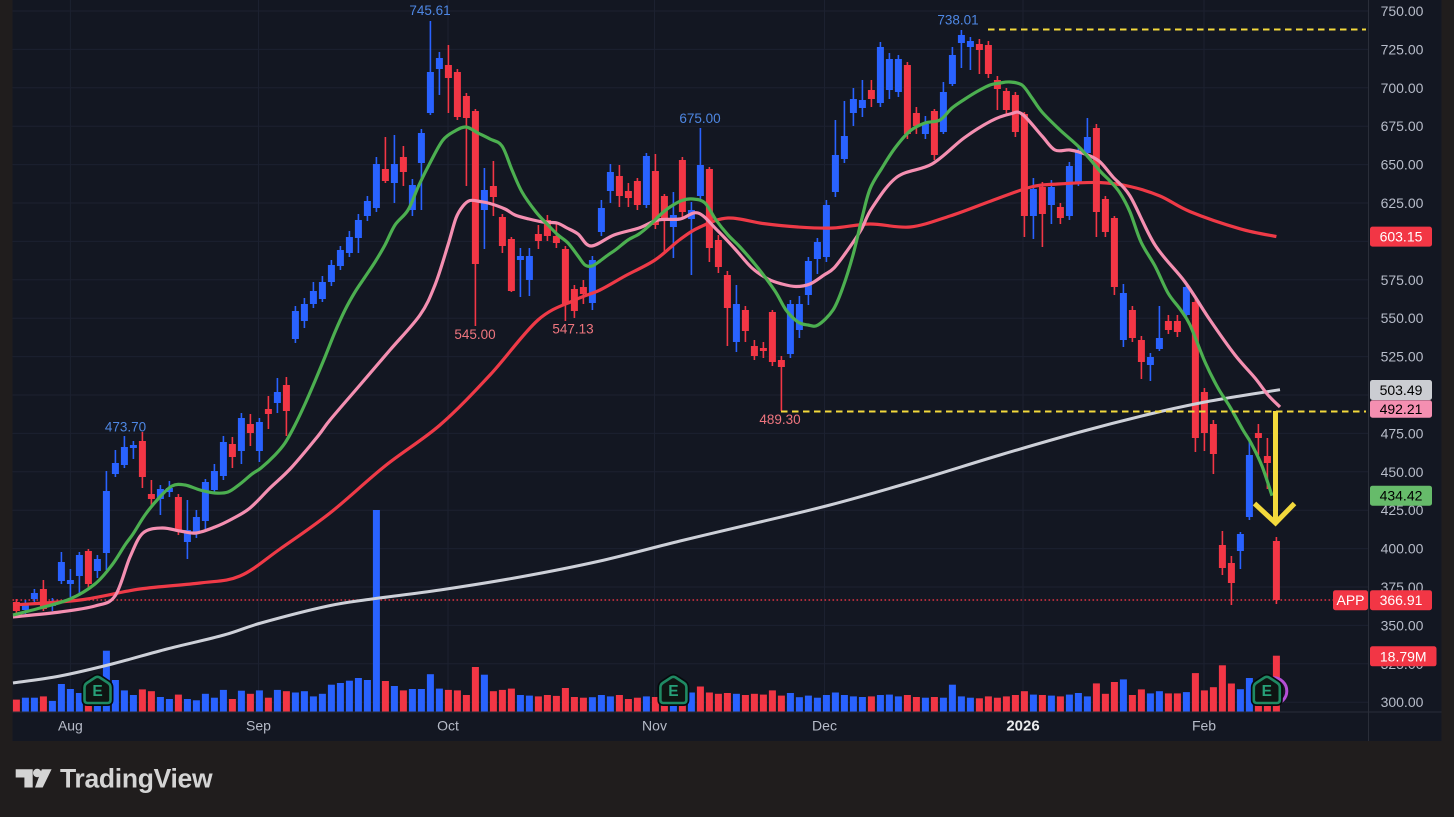 Image resolution: width=1454 pixels, height=817 pixels. Describe the element at coordinates (1204, 726) in the screenshot. I see `svg-text: Feb` at that location.